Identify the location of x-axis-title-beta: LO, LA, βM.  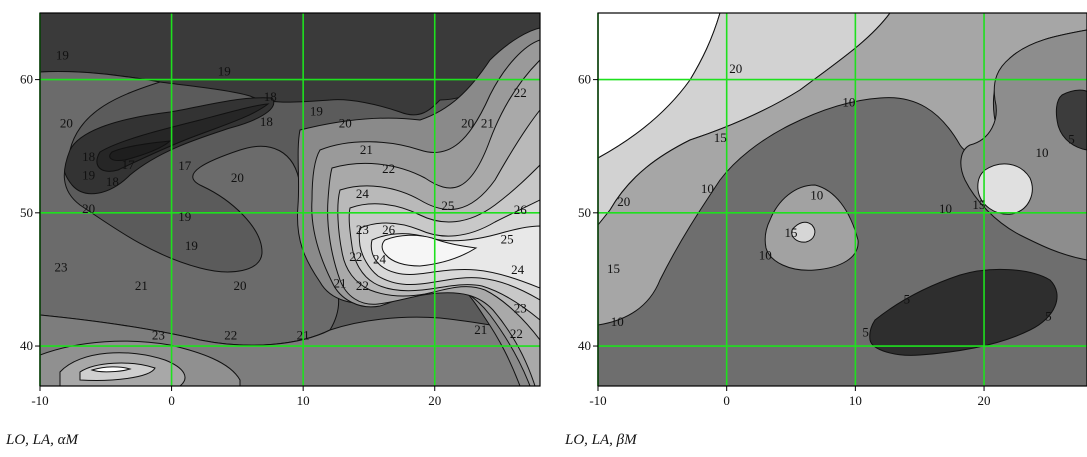
(601, 440).